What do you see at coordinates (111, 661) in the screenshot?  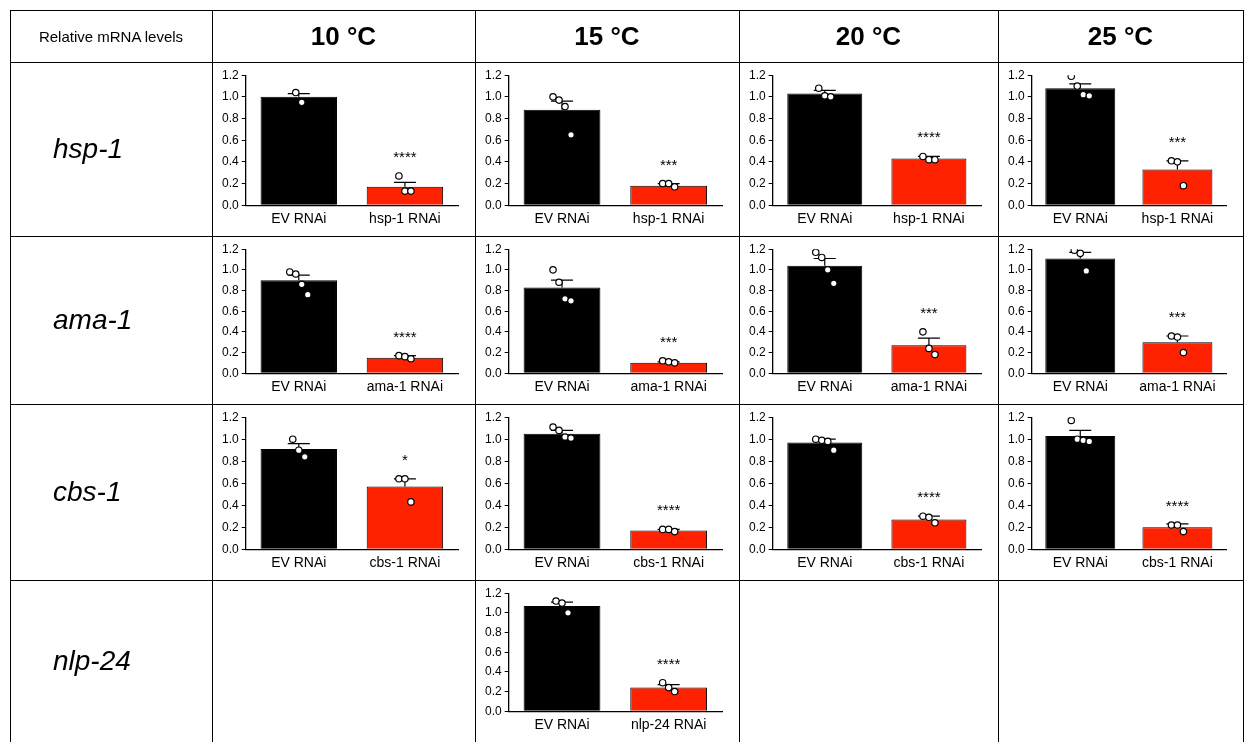 I see `y-axis-title: nlp-24` at bounding box center [111, 661].